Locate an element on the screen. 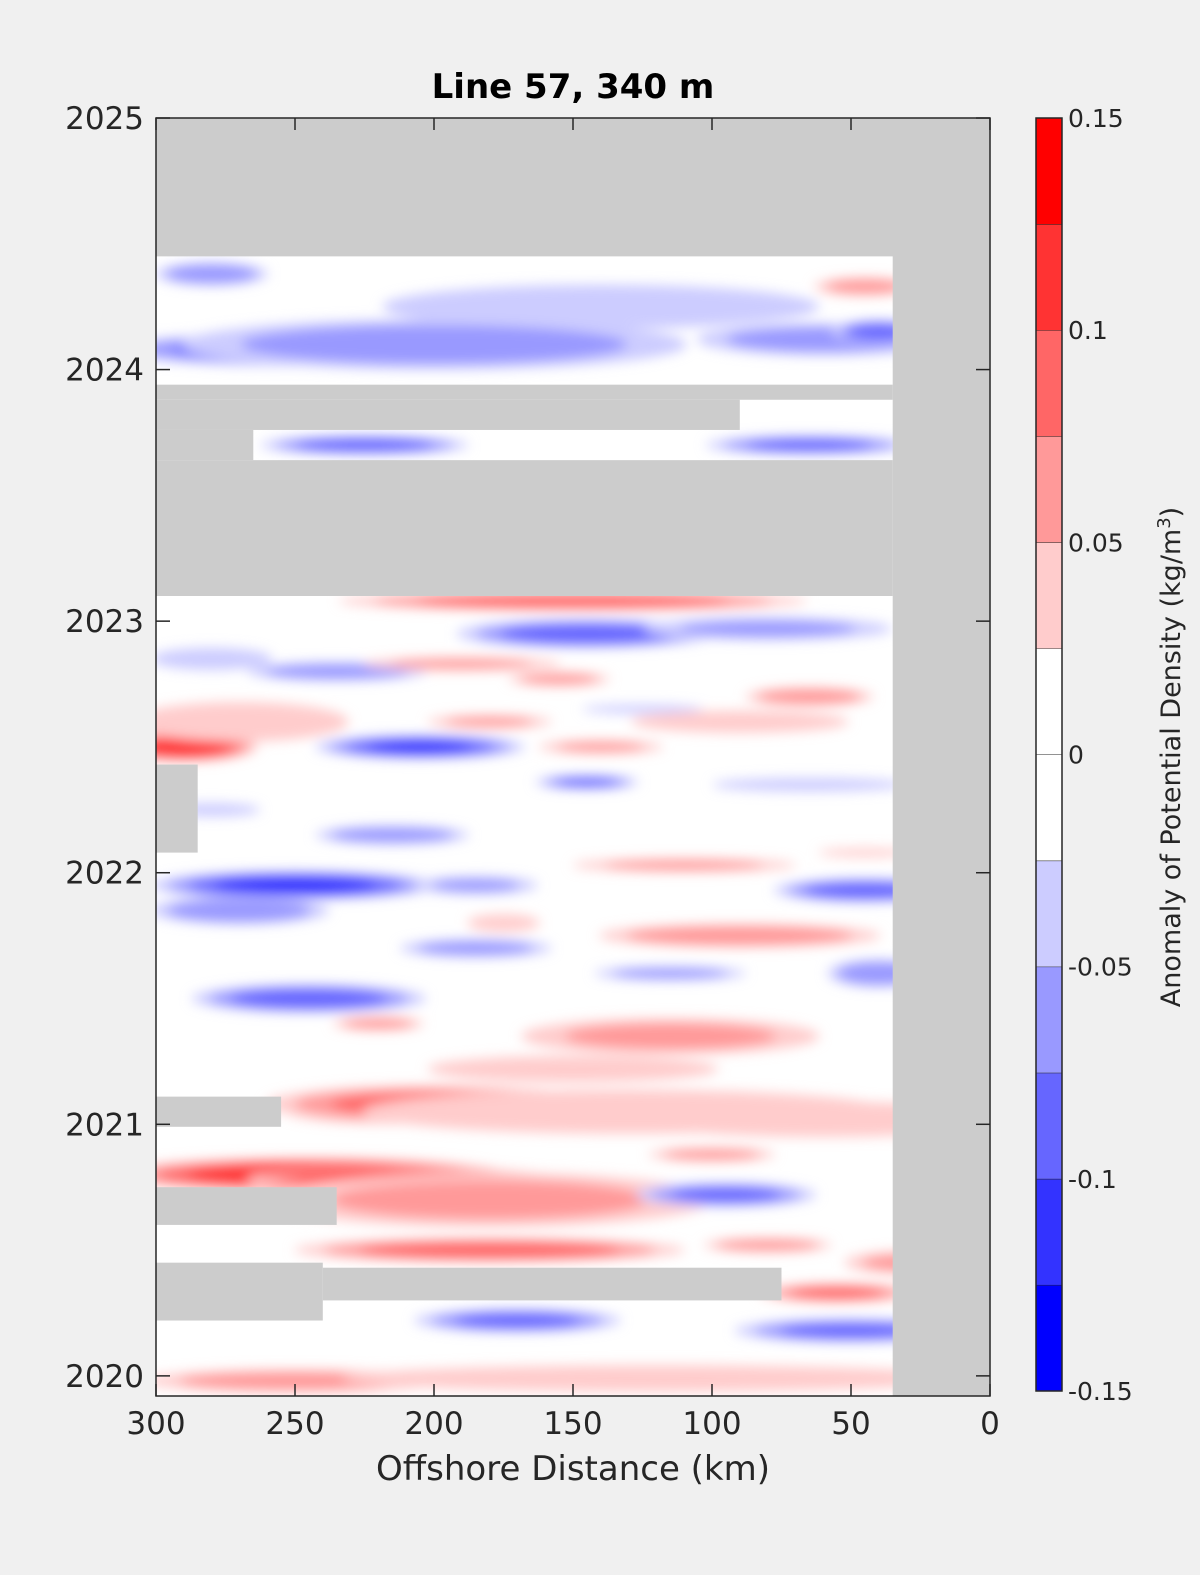 Image resolution: width=1200 pixels, height=1575 pixels. y-tick-label: 2024 is located at coordinates (104, 371).